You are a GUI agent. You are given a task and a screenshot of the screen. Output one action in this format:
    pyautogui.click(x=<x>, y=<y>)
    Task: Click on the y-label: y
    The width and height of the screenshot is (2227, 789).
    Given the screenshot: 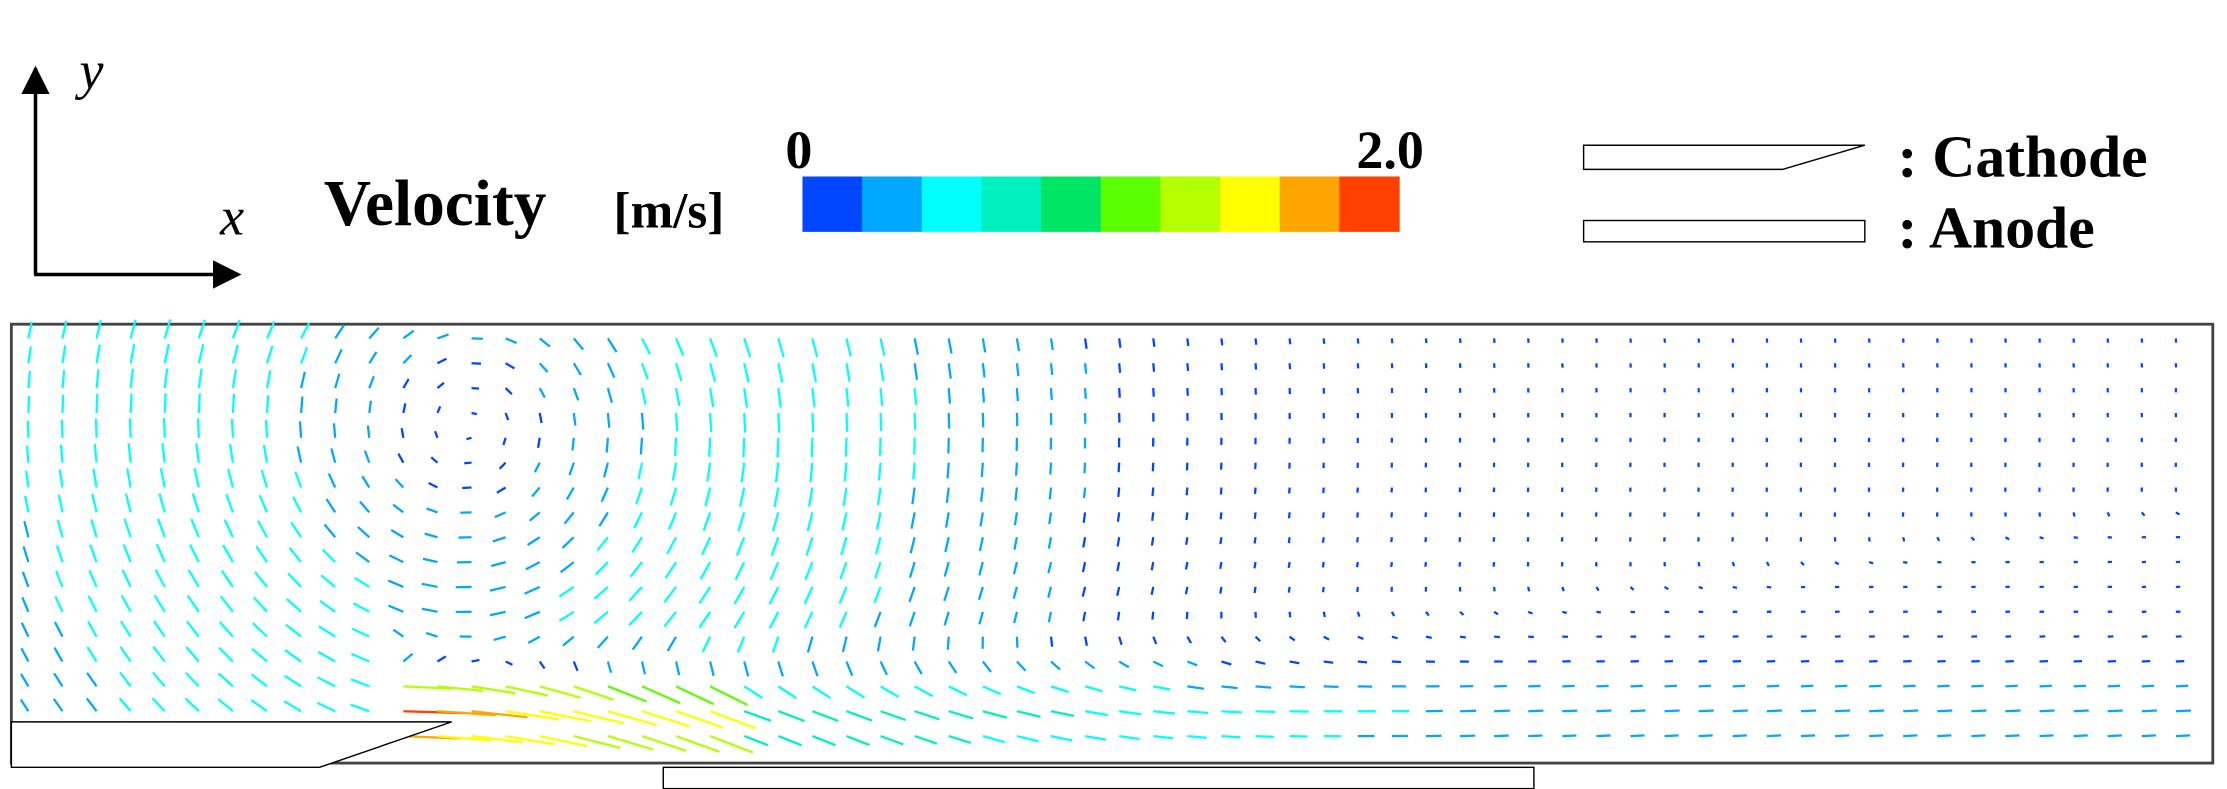 What is the action you would take?
    pyautogui.click(x=89, y=70)
    